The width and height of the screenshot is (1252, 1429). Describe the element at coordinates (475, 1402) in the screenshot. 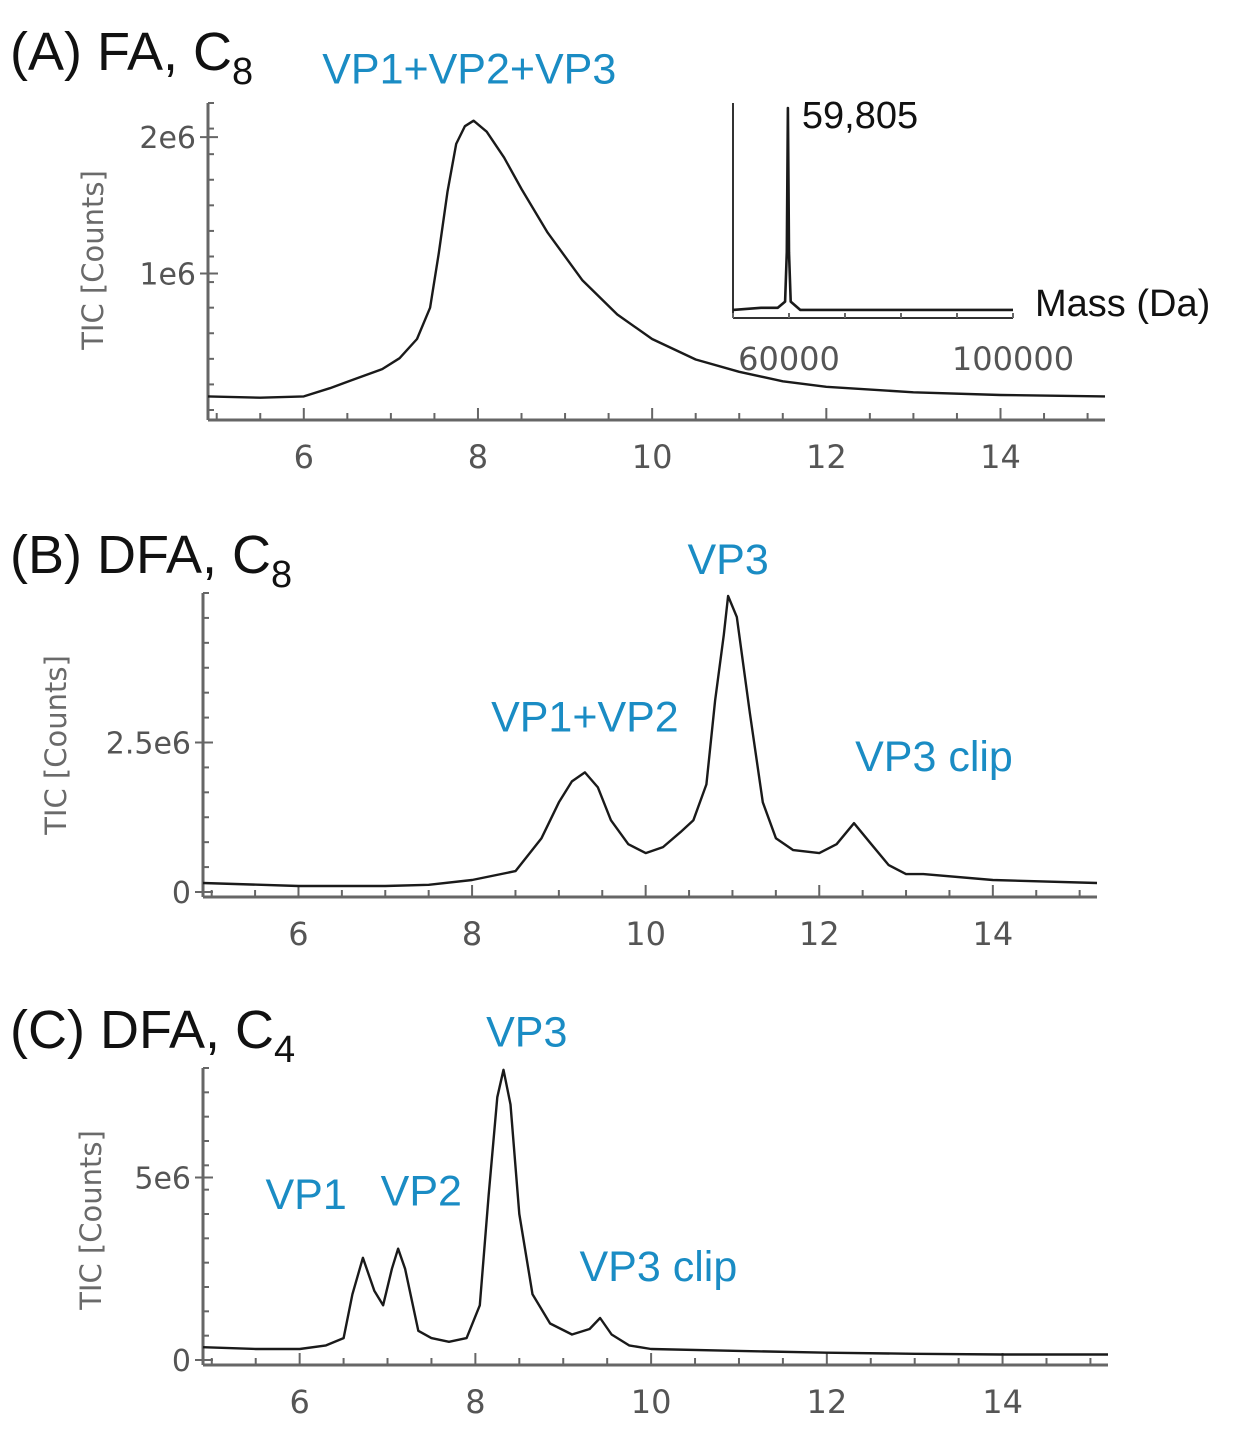

I see `panel-c-x-tick-label: 8` at that location.